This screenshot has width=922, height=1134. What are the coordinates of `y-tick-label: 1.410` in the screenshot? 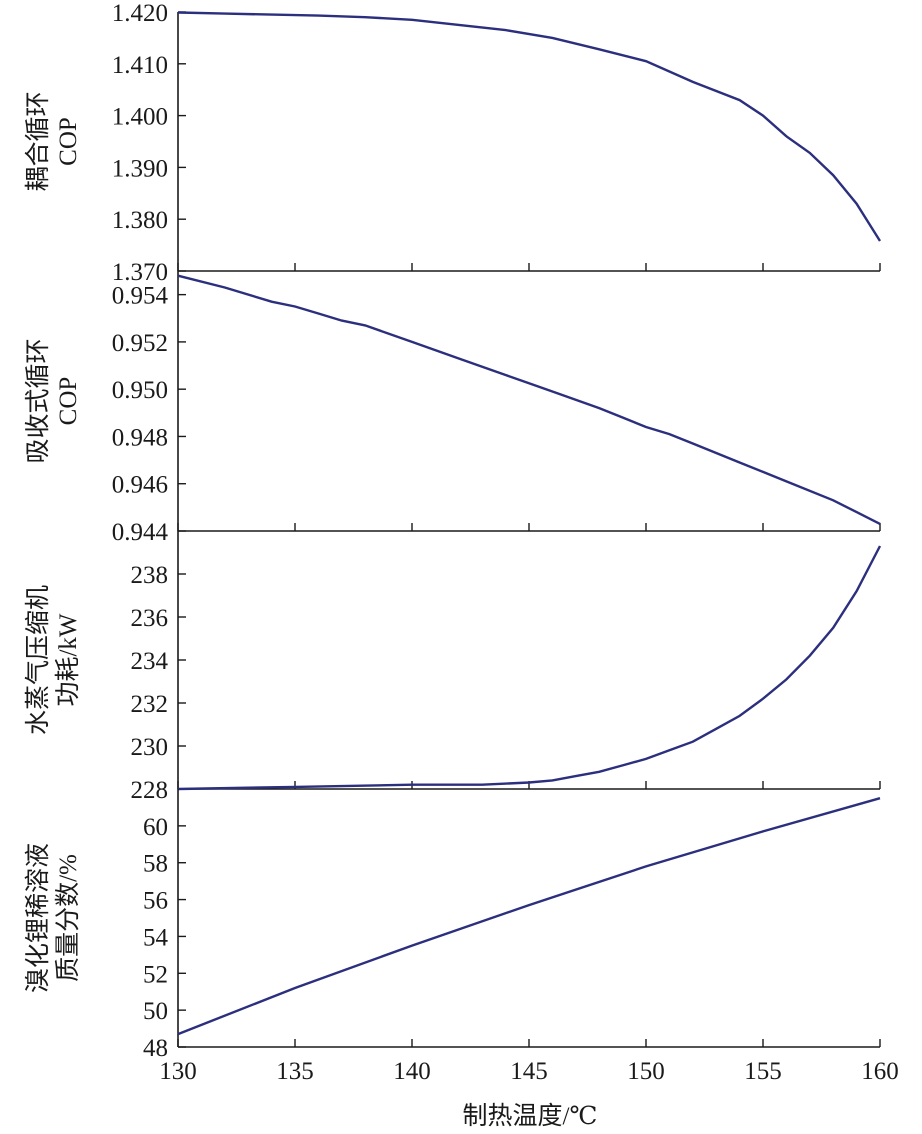 It's located at (140, 65).